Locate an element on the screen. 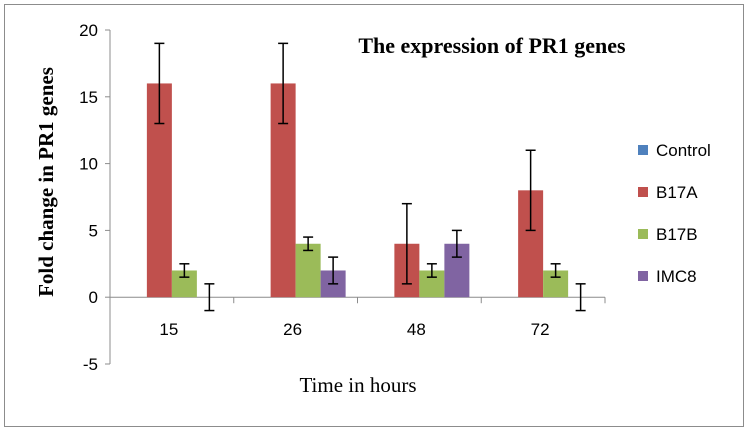 This screenshot has height=432, width=750. x-tick-label: 15 is located at coordinates (168, 329).